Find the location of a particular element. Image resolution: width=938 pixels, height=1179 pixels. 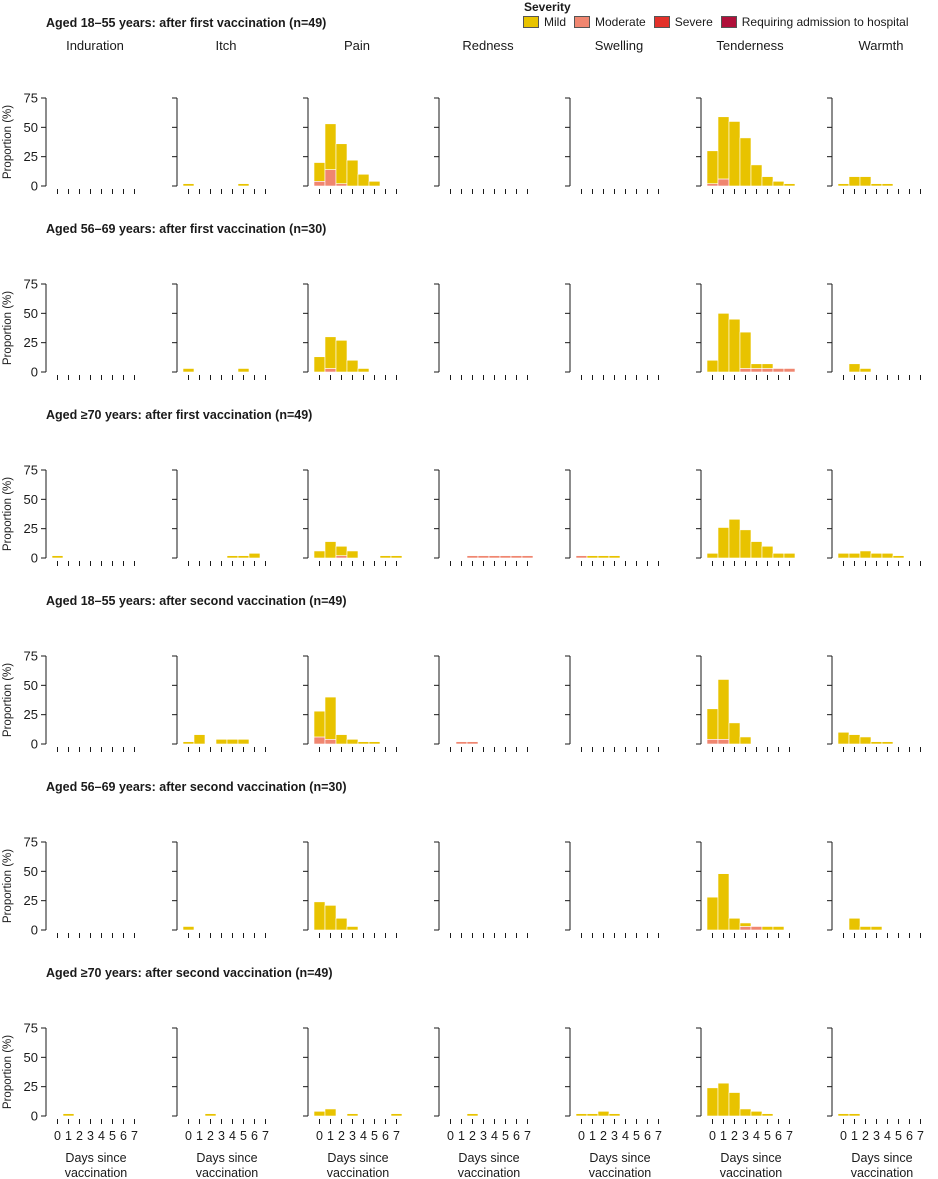

panel-3-warmth is located at coordinates (874, 517).